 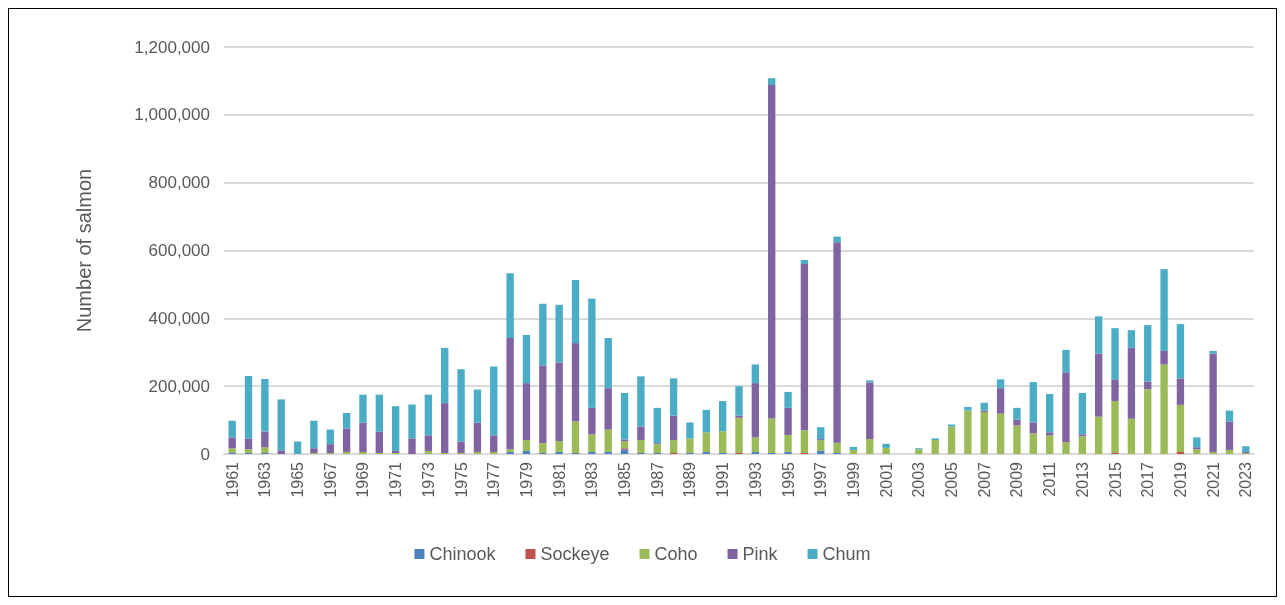 I want to click on x-tick-label: 2019, so click(x=1180, y=479).